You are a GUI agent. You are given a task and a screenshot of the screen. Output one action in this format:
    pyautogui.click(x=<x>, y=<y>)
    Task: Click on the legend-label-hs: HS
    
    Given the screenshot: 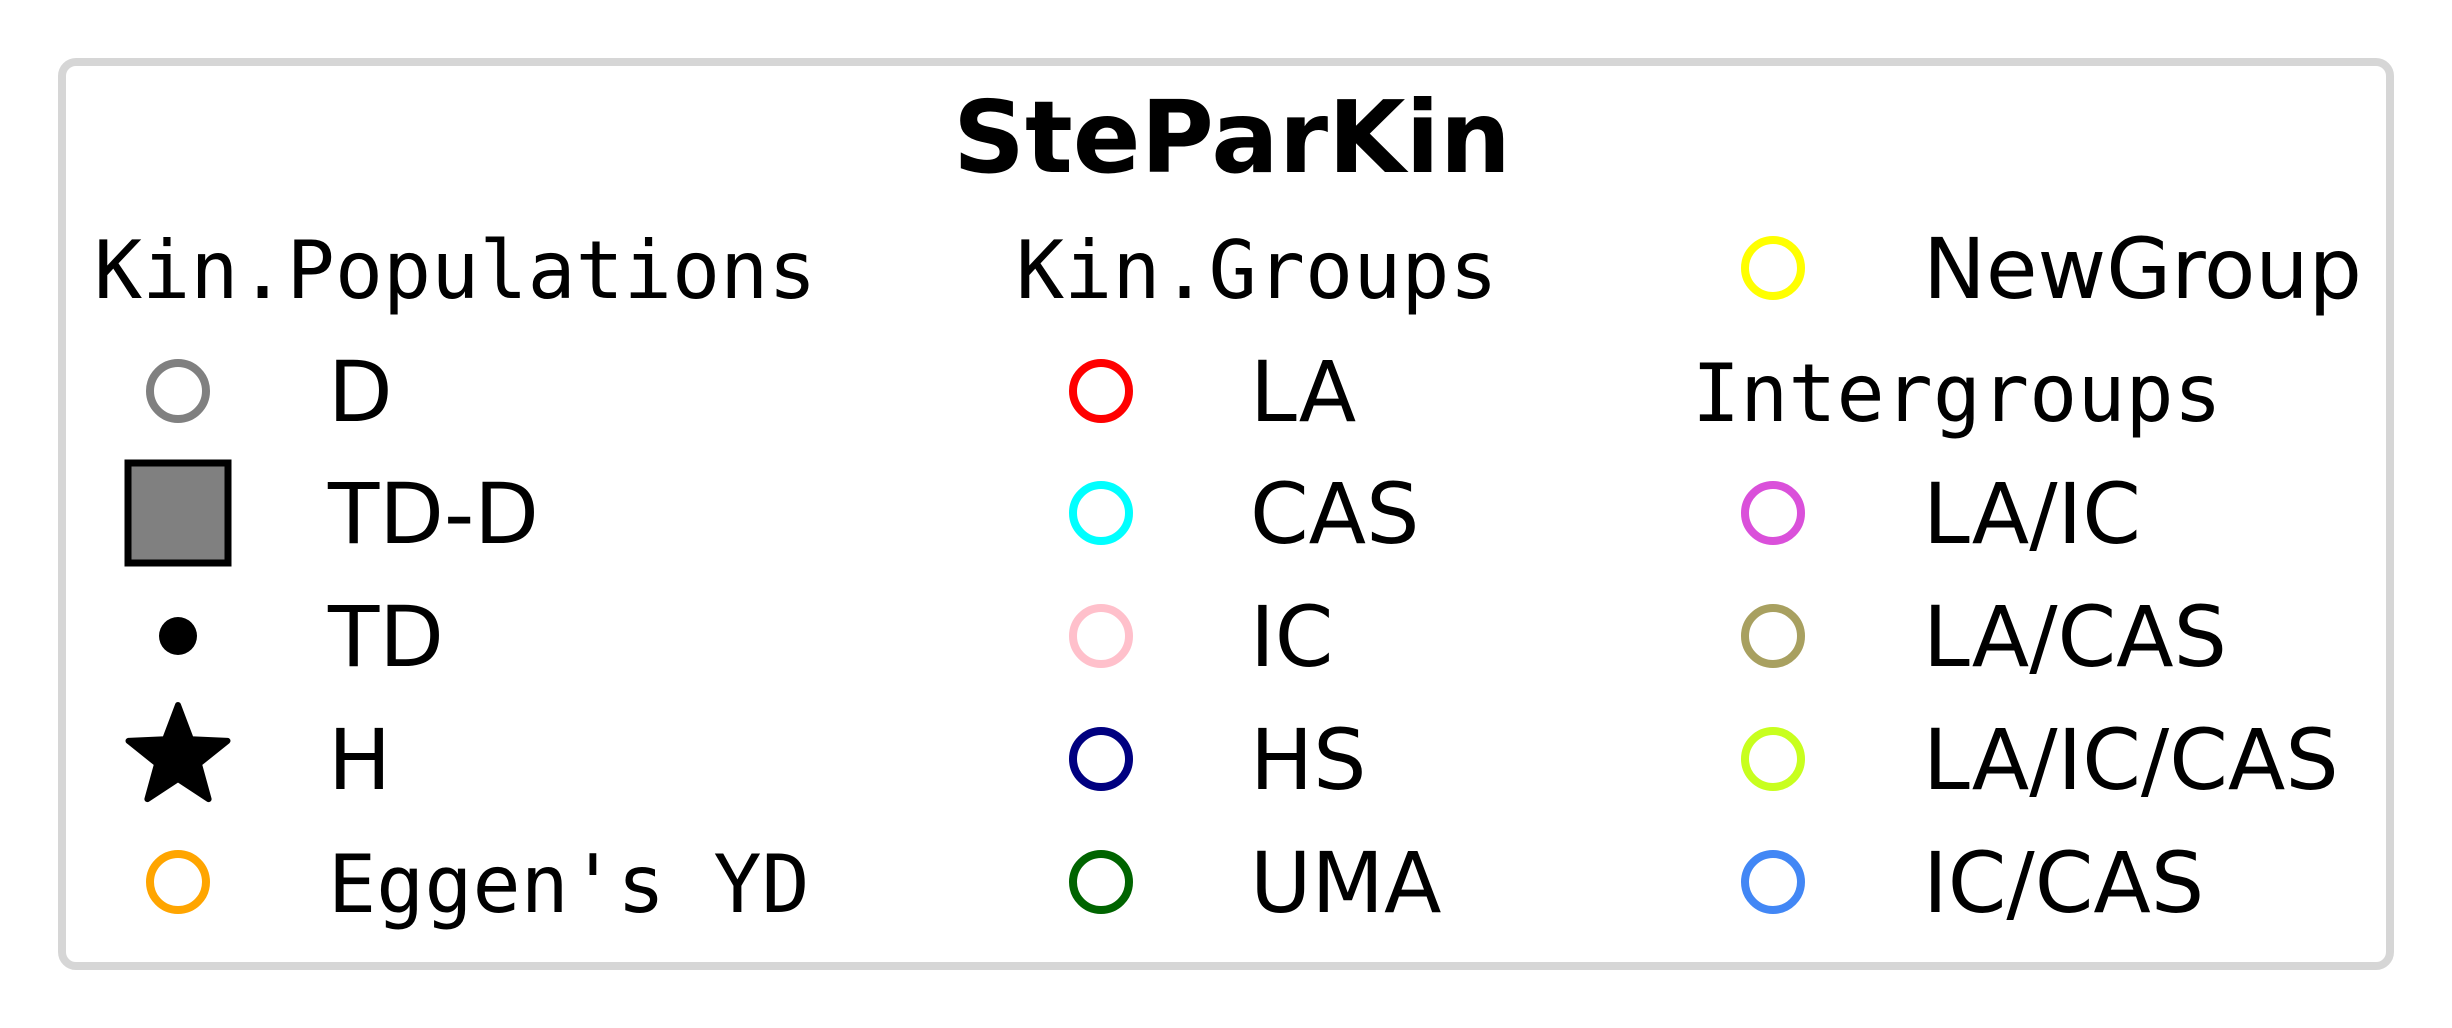 What is the action you would take?
    pyautogui.click(x=1308, y=760)
    